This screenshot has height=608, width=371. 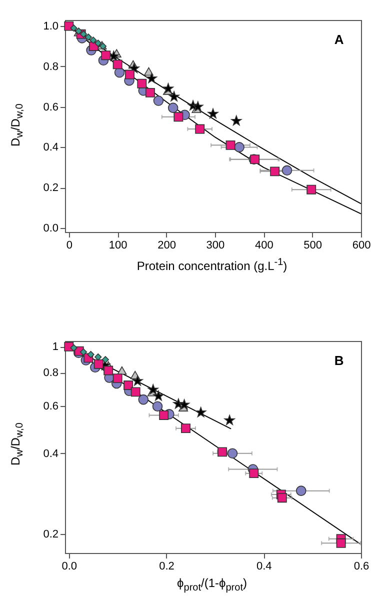 What do you see at coordinates (212, 265) in the screenshot?
I see `x-axis-title: Protein concentration (g.L$^{-1}$)` at bounding box center [212, 265].